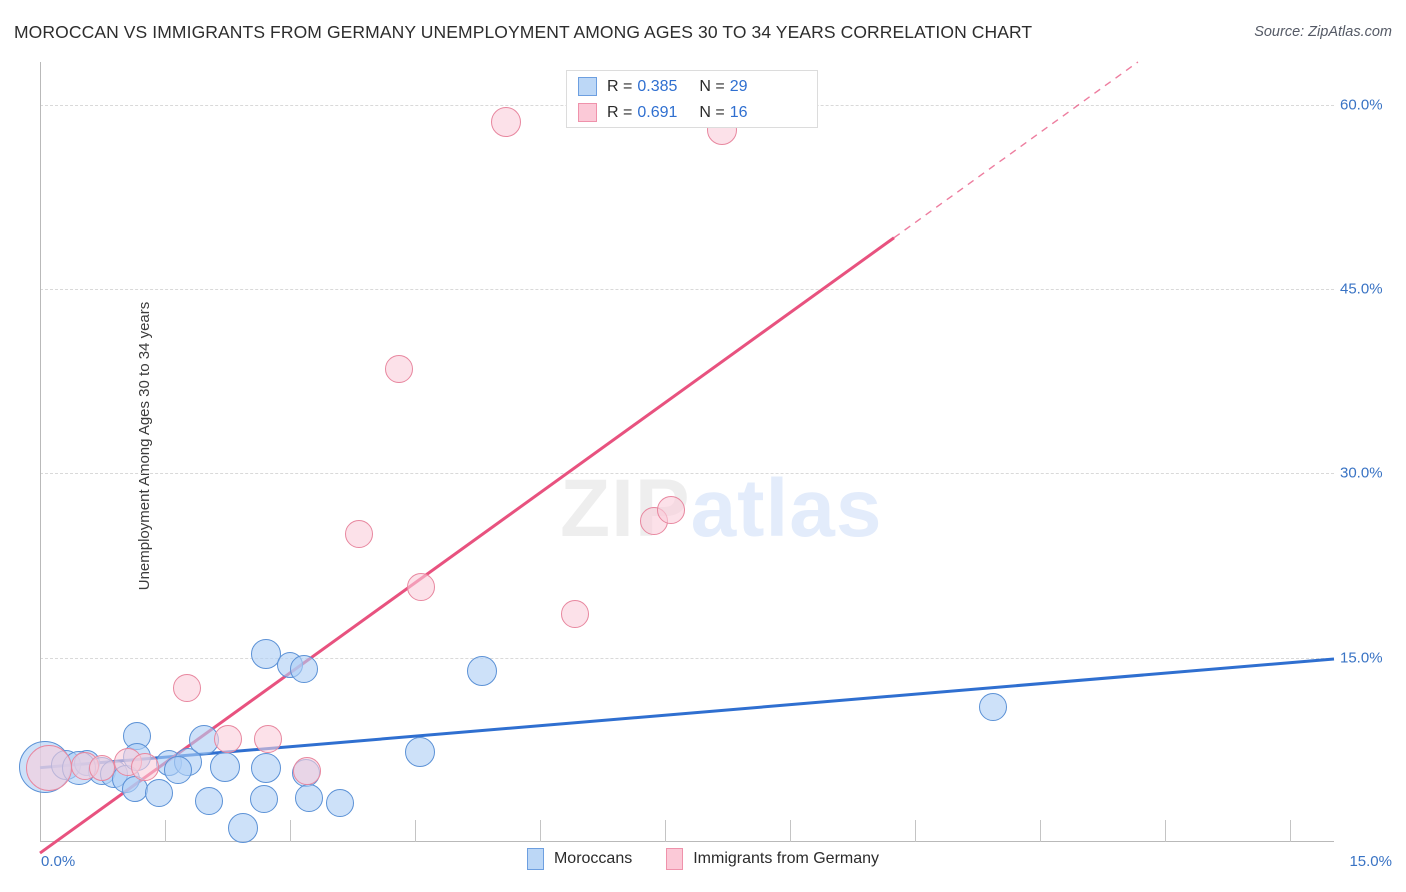  I want to click on legend-swatch-germany, so click(587, 112).